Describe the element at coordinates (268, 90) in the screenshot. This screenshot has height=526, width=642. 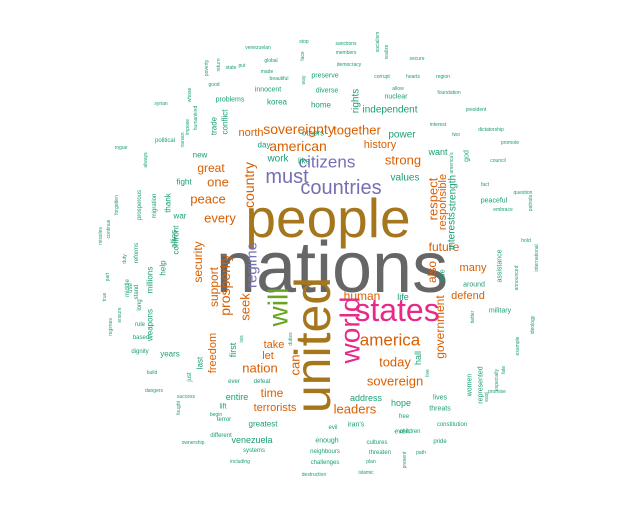
I see `cloud-word: innocent` at that location.